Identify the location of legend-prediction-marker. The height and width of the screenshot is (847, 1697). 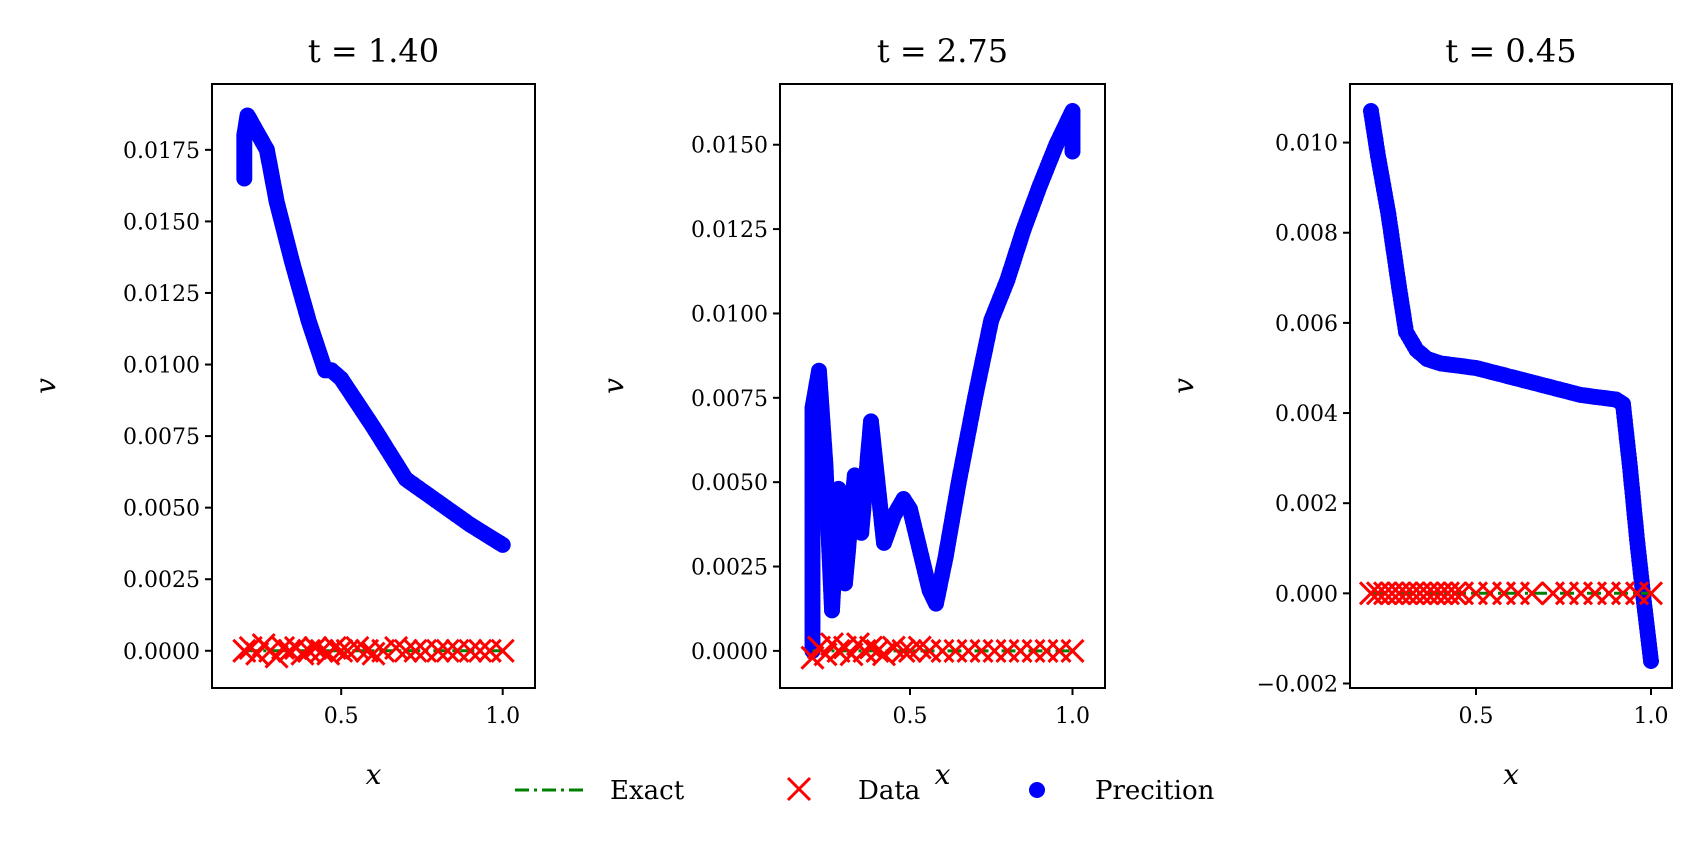
(1037, 790).